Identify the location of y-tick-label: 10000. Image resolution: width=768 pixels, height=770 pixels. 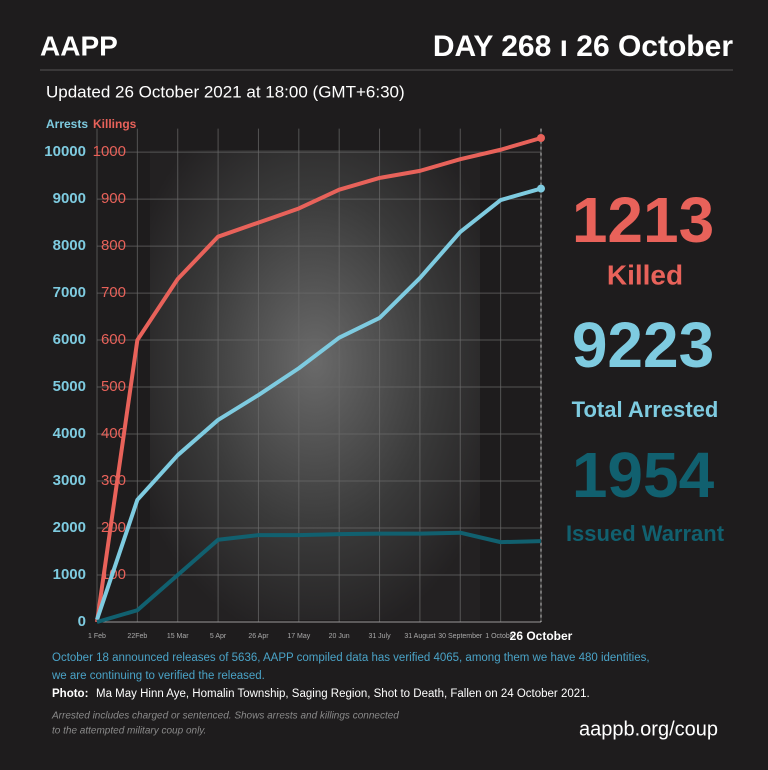
(65, 151).